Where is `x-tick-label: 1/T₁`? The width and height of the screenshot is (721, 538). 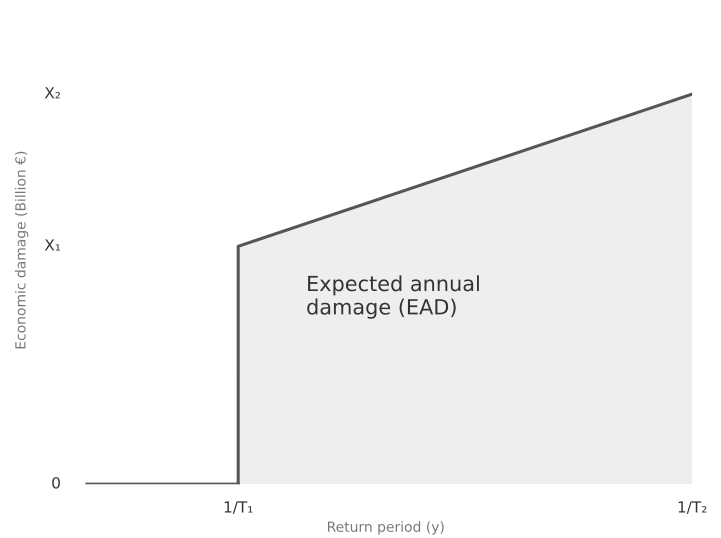 x-tick-label: 1/T₁ is located at coordinates (238, 507).